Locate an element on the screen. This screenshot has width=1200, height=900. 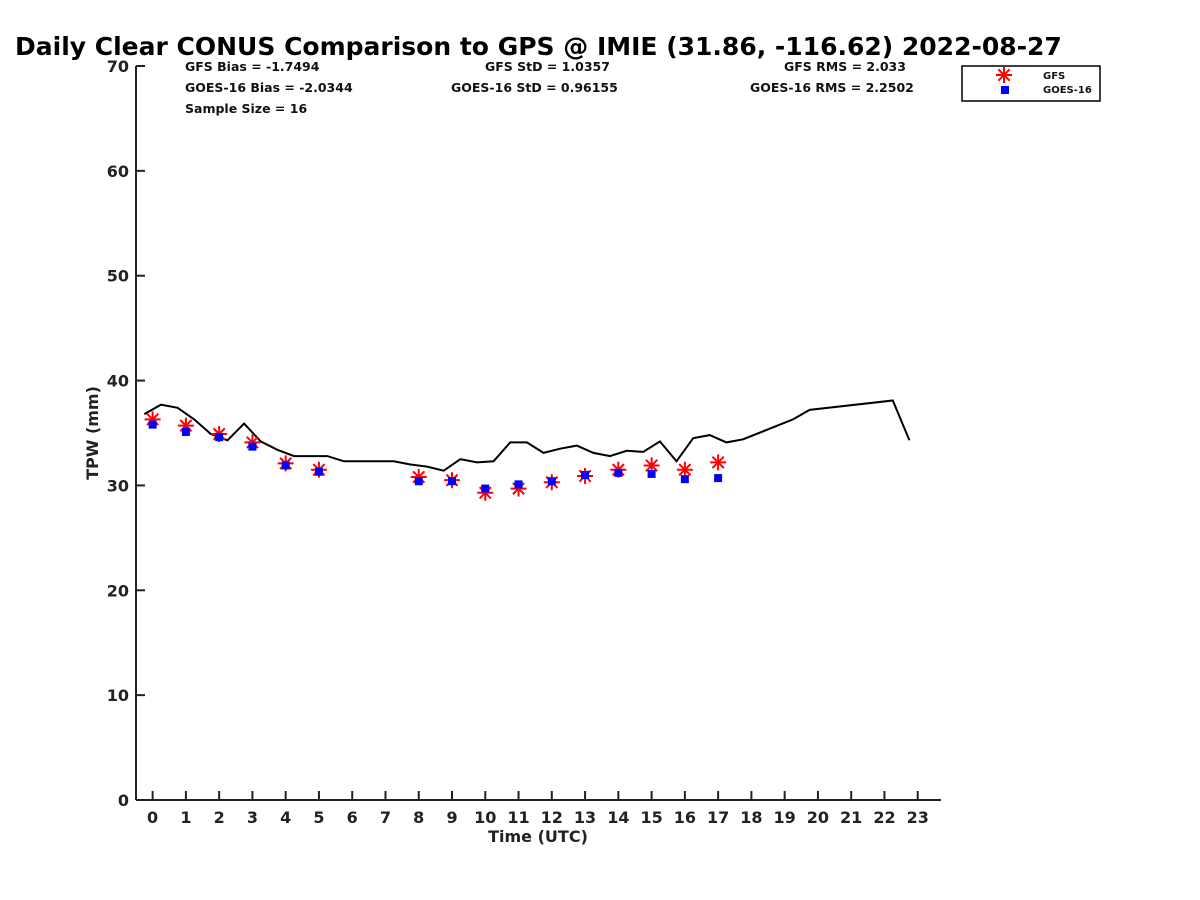
x-tick-label: 5 is located at coordinates (318, 817).